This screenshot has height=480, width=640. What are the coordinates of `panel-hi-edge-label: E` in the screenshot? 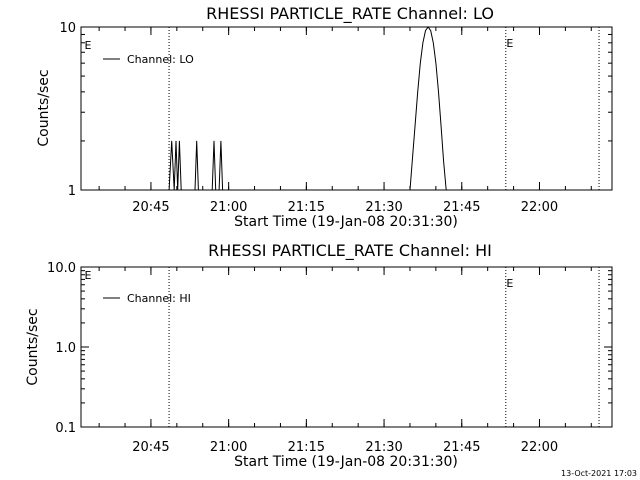 It's located at (88, 275).